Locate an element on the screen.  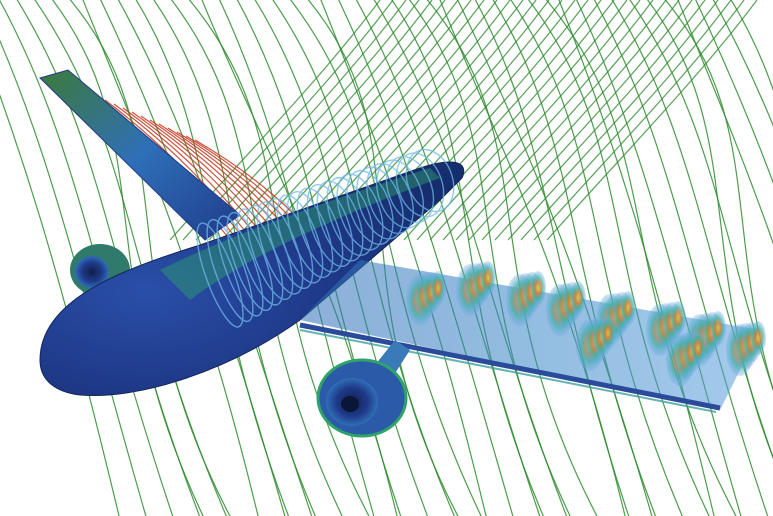
wing-trailing-edge is located at coordinates (510, 366).